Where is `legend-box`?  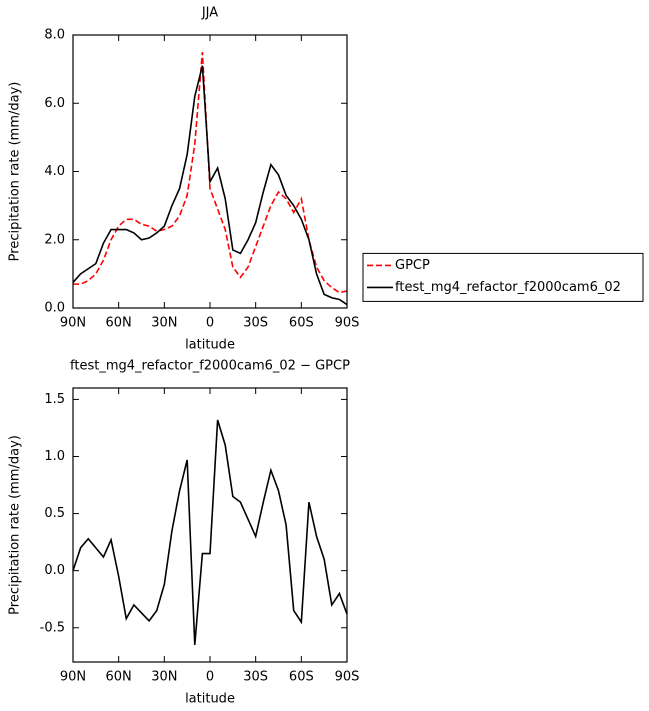 legend-box is located at coordinates (503, 277).